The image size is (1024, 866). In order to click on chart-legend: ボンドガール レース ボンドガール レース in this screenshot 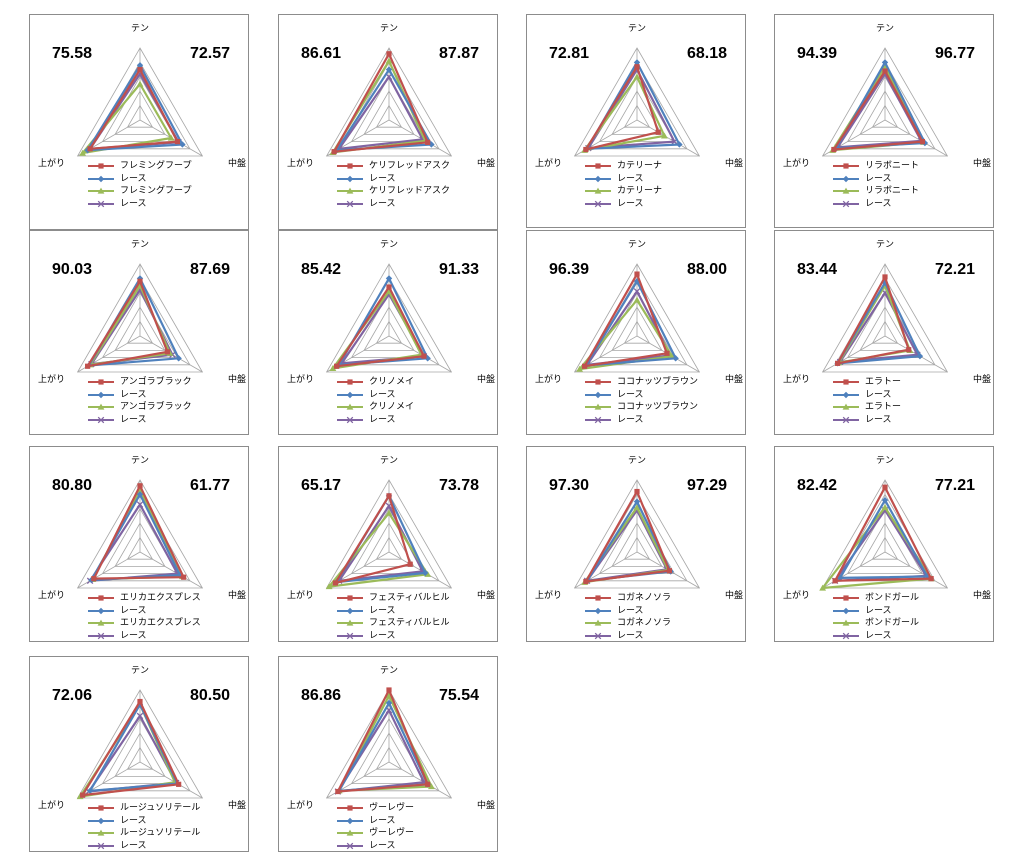, I will do `click(875, 617)`.